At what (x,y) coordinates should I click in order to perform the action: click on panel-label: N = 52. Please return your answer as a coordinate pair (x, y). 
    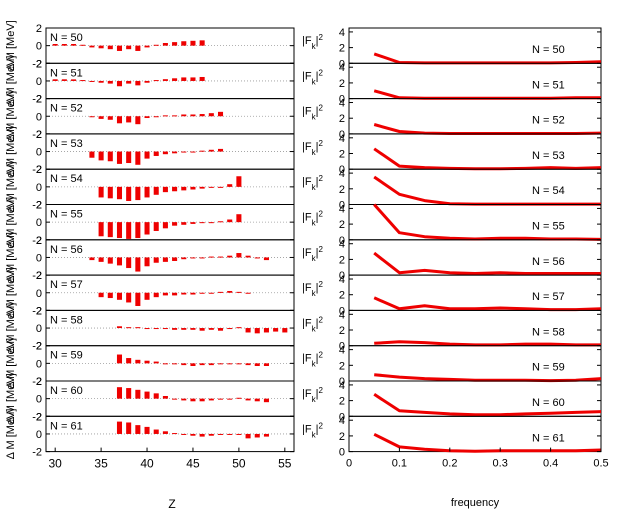
    Looking at the image, I should click on (66, 109).